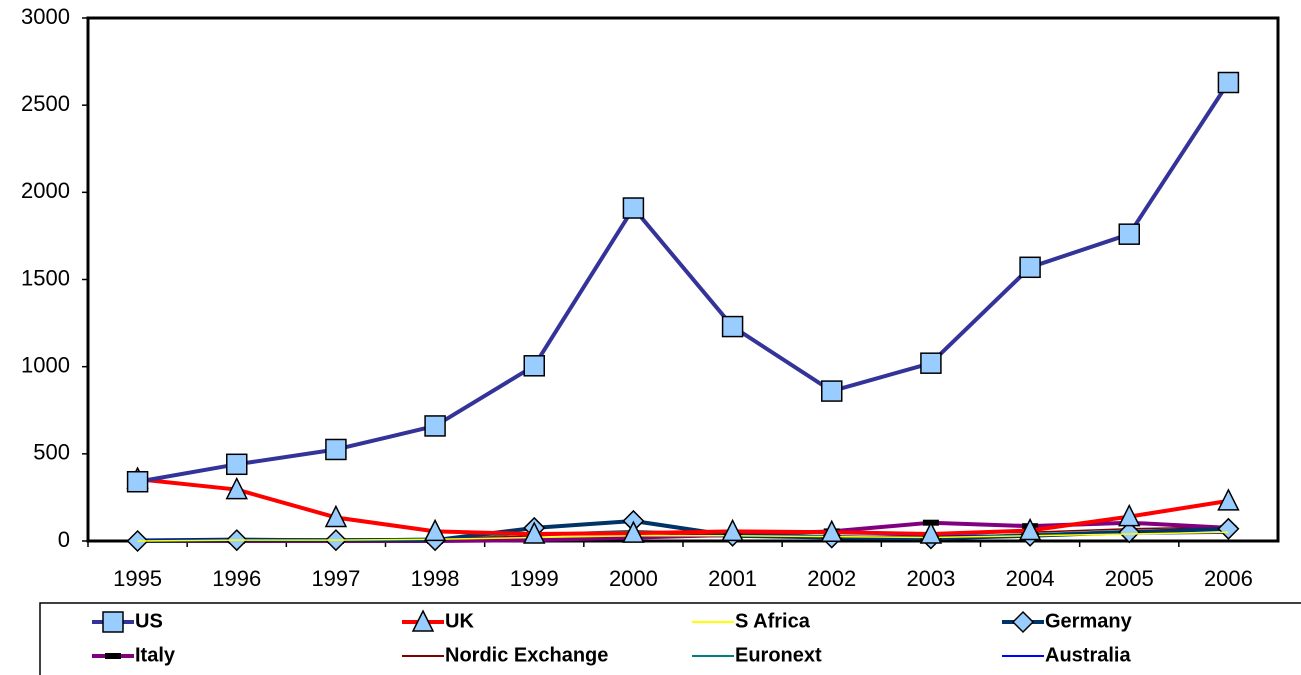 The image size is (1301, 675). Describe the element at coordinates (1088, 655) in the screenshot. I see `legend-label: Australia` at that location.